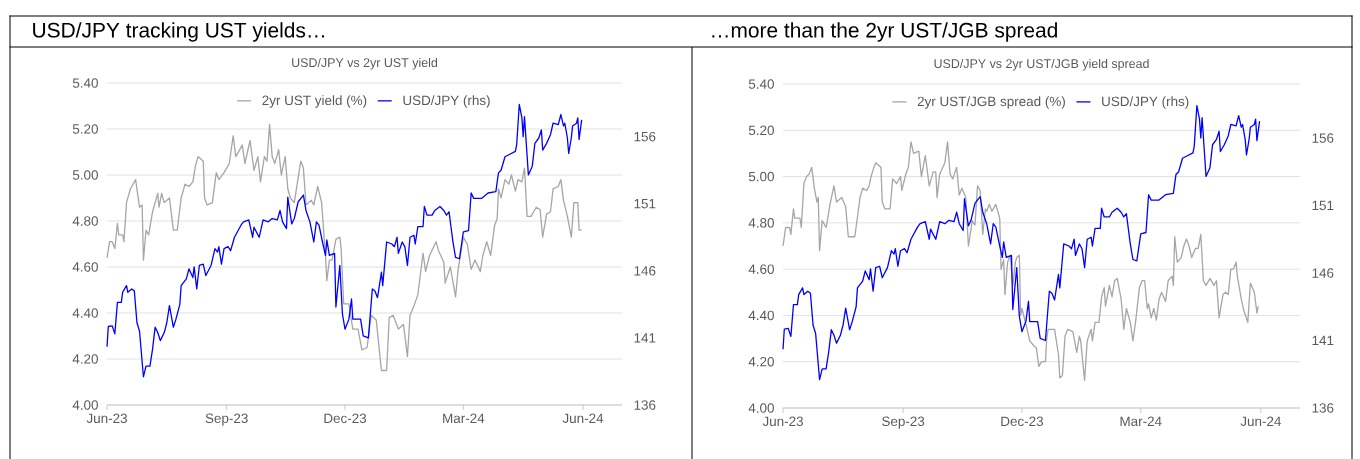 The height and width of the screenshot is (459, 1360). Describe the element at coordinates (884, 32) in the screenshot. I see `chart-title: …more than the 2yr UST/JGB spread` at that location.